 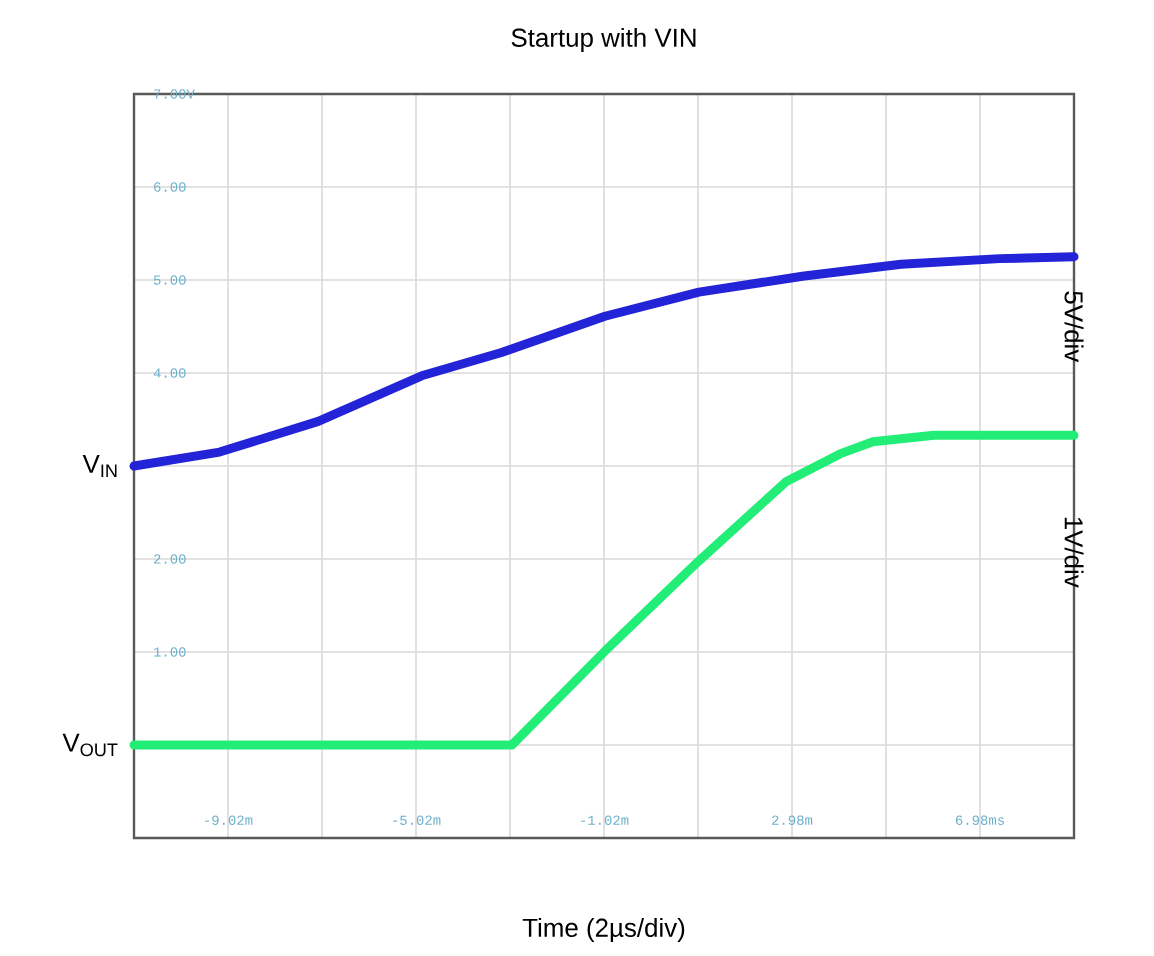 I want to click on annotation: 5V/div, so click(x=1074, y=327).